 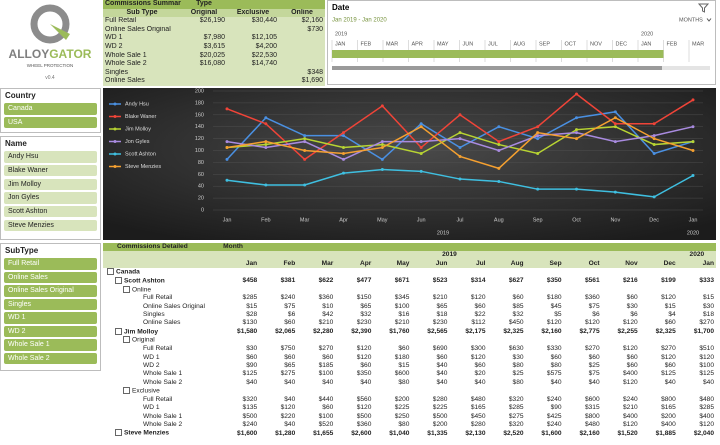 What do you see at coordinates (668, 280) in the screenshot?
I see `detail-cell: $199` at bounding box center [668, 280].